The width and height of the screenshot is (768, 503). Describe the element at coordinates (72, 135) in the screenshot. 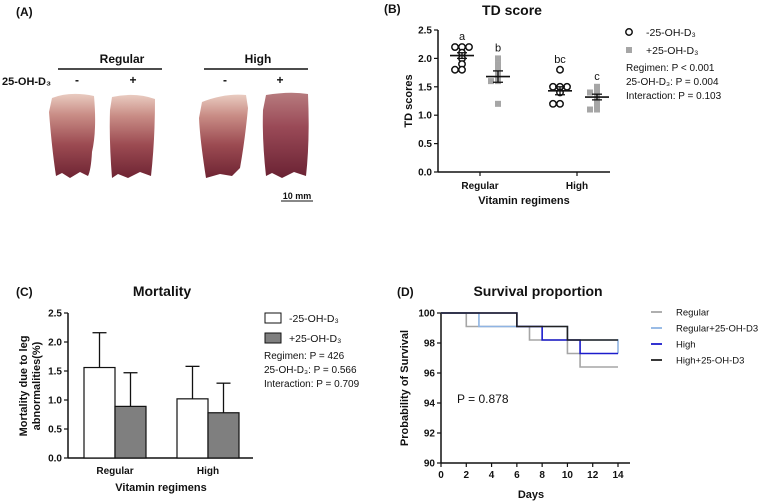

I see `tibia-photo-regular-minus` at that location.